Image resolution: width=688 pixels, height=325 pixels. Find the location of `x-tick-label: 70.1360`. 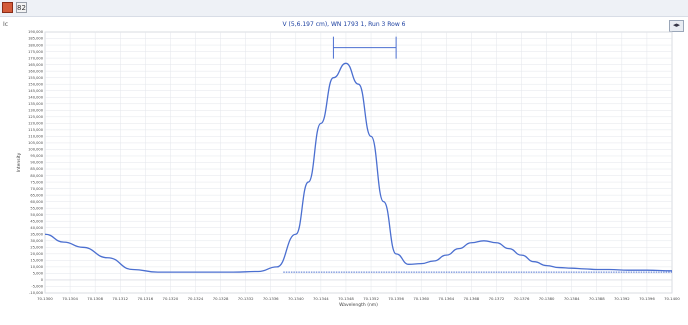

x-tick-label: 70.1360 is located at coordinates (421, 298).